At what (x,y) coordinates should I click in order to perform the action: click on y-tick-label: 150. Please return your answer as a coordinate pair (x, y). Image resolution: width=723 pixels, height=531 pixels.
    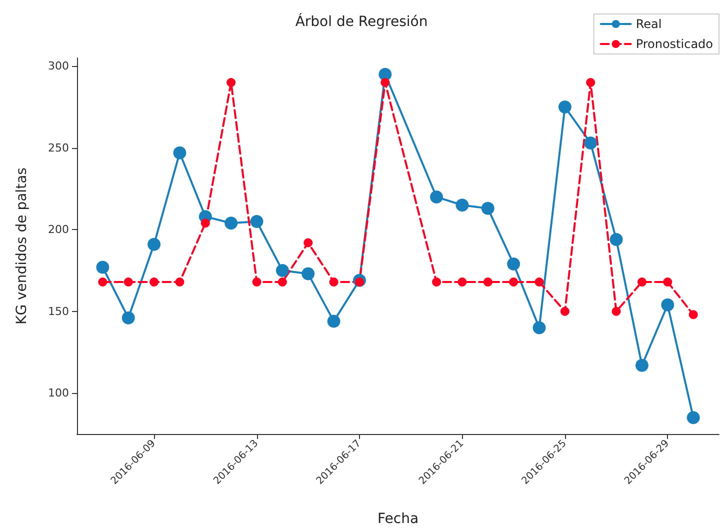
    Looking at the image, I should click on (58, 311).